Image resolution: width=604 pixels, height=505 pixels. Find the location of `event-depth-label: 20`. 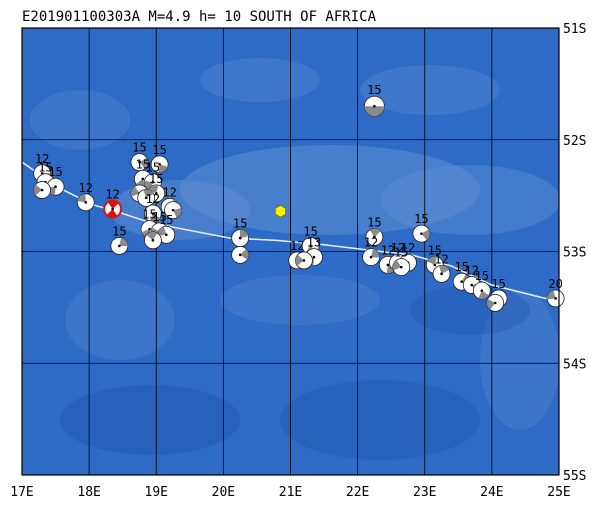

event-depth-label: 20 is located at coordinates (555, 284).